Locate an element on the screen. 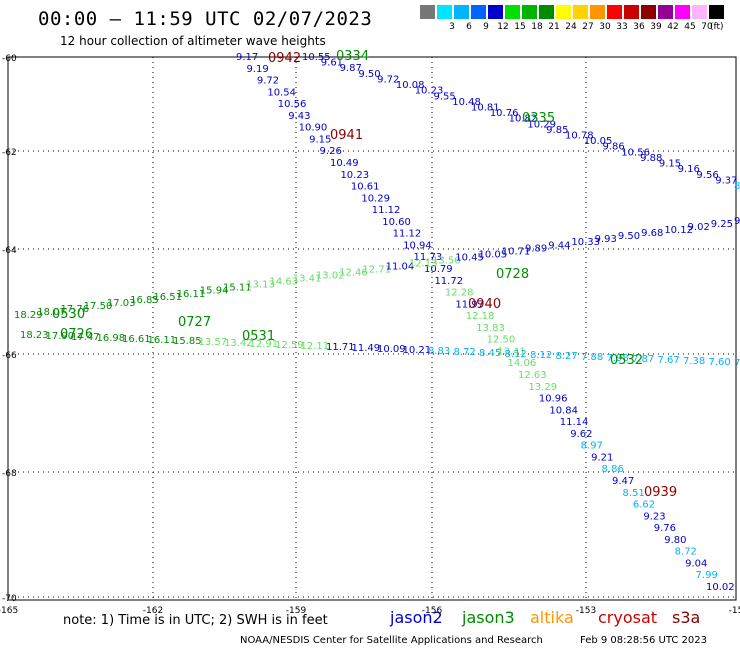  lat-tick-label: -70 is located at coordinates (9, 599).